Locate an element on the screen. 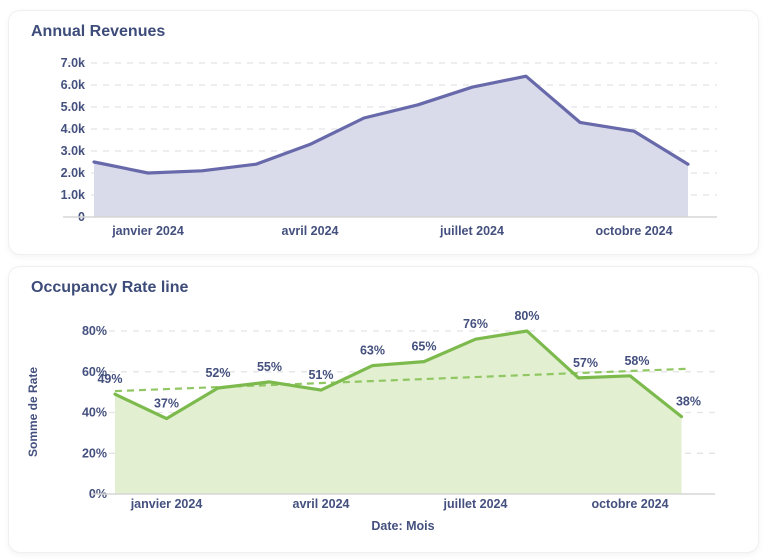  y-tick-label: 5.0k is located at coordinates (73, 107).